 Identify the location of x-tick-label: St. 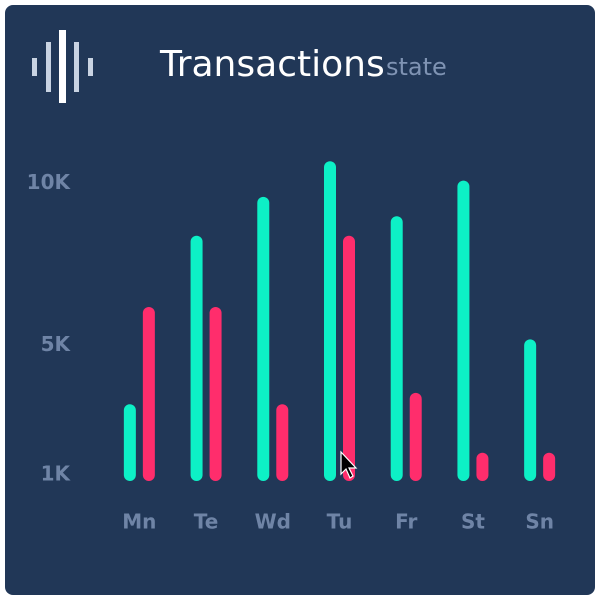
(473, 522).